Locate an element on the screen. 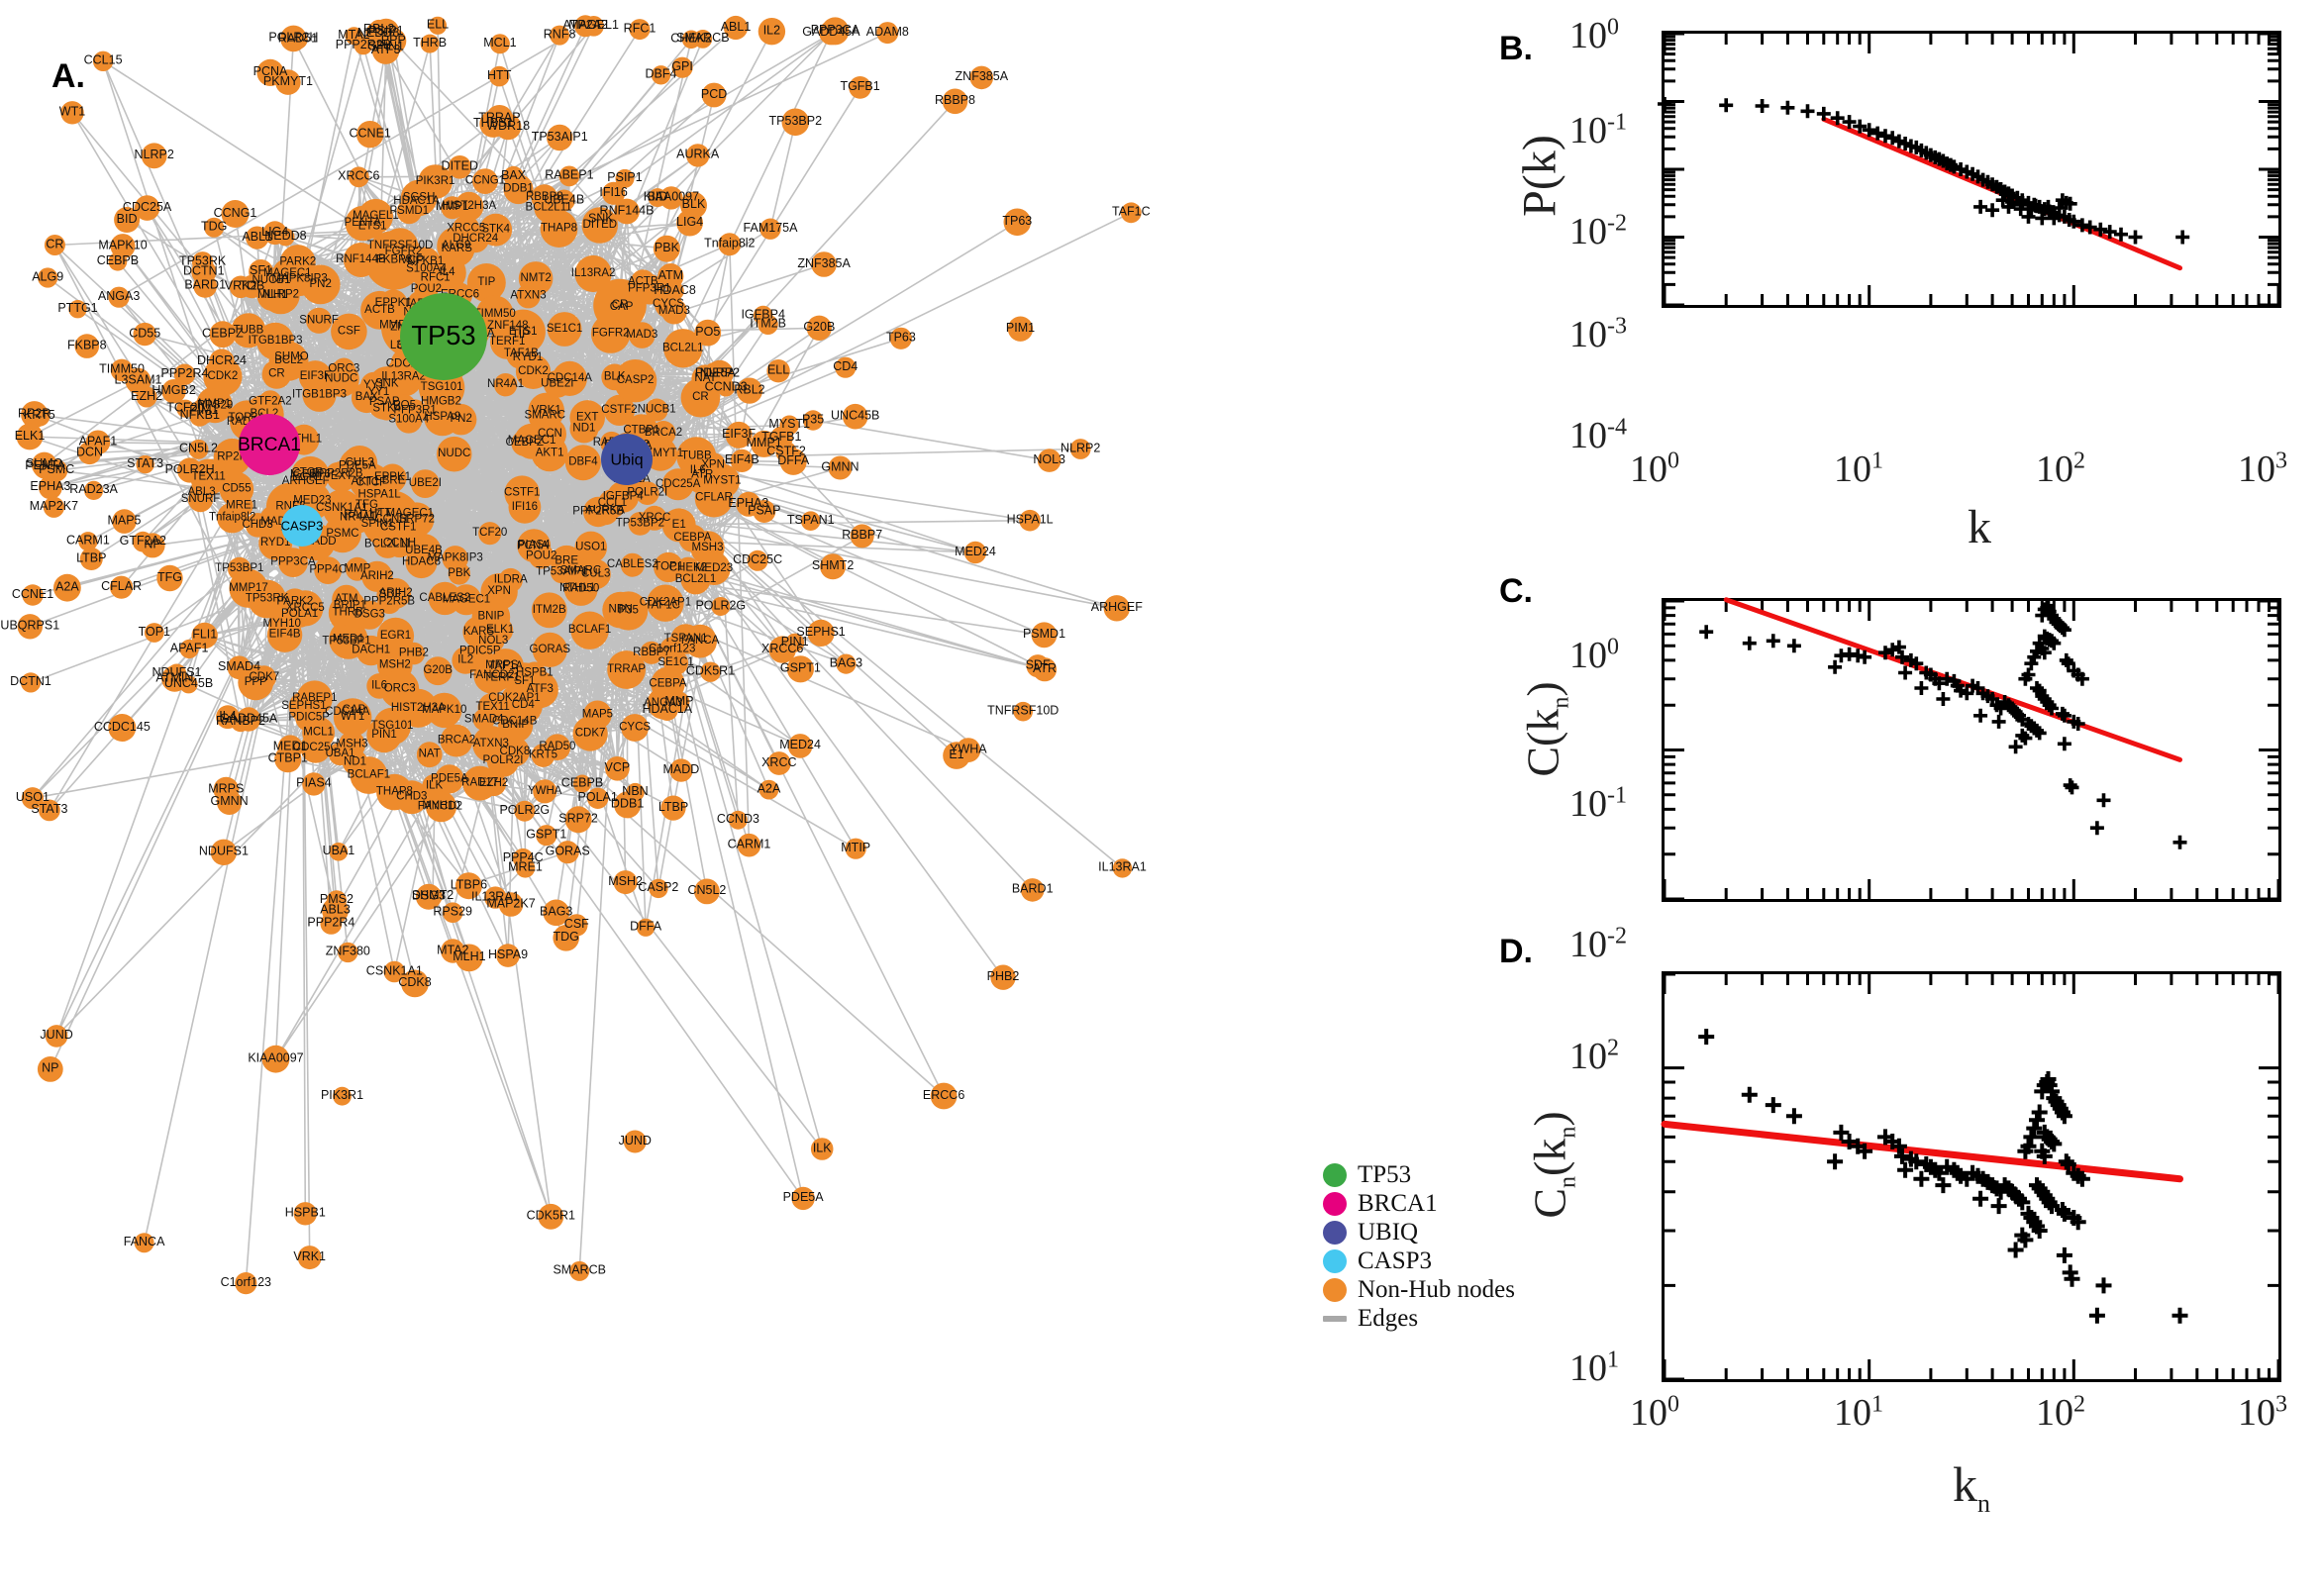 This screenshot has width=2323, height=1596. svg-text: CFLAR is located at coordinates (714, 498).